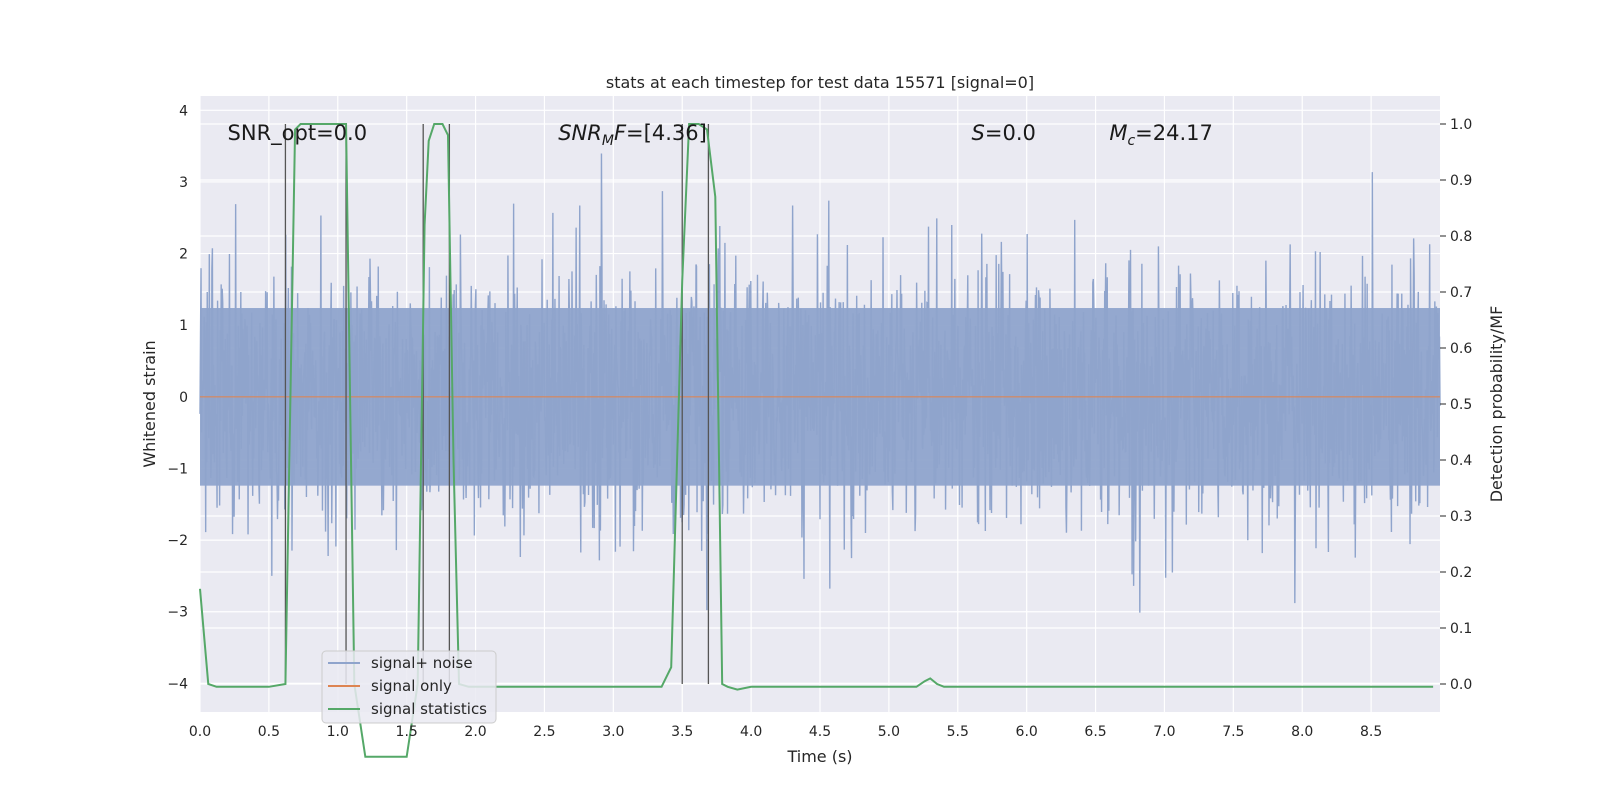 The width and height of the screenshot is (1600, 800). What do you see at coordinates (1004, 133) in the screenshot?
I see `annotation-2: S=0.0` at bounding box center [1004, 133].